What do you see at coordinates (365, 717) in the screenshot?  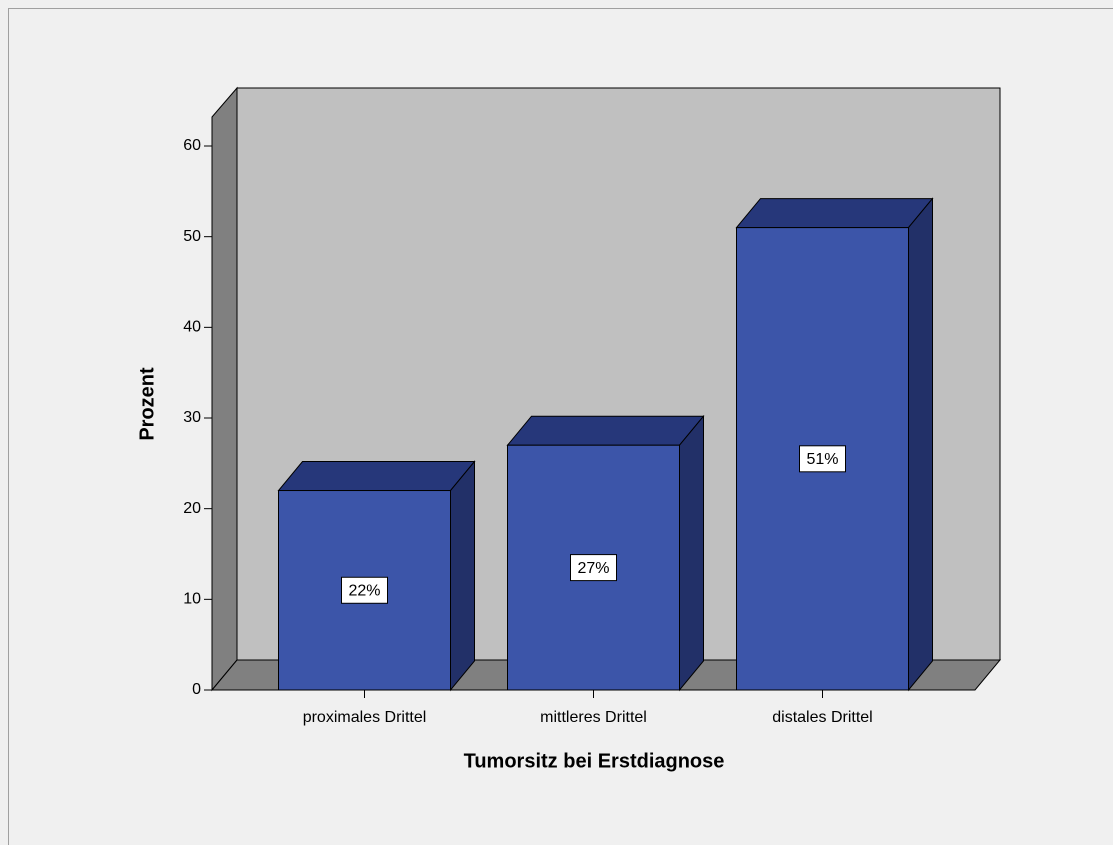 I see `x-tick-label: proximales Drittel` at bounding box center [365, 717].